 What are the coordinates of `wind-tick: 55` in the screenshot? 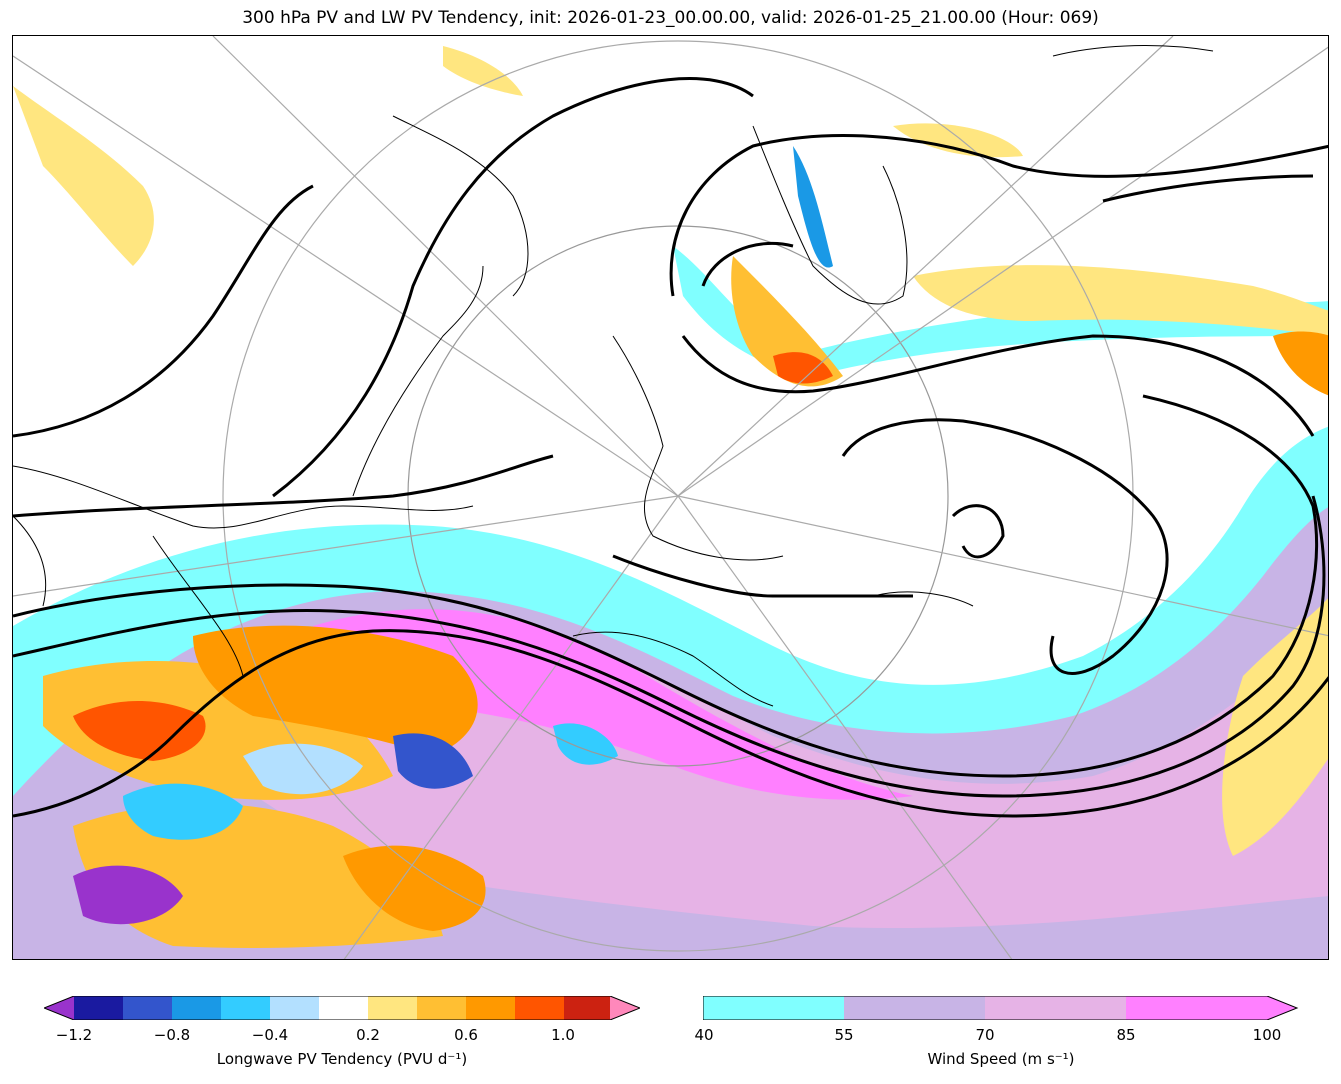 It's located at (844, 1035).